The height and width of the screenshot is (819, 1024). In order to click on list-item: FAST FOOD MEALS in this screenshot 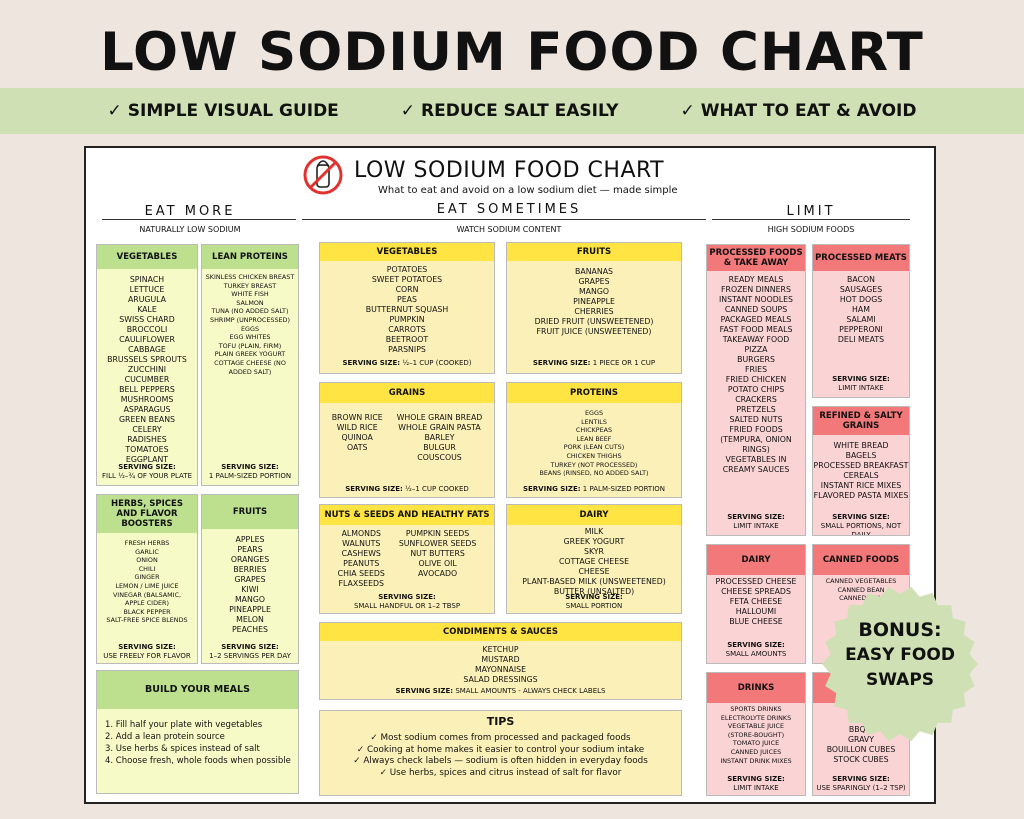, I will do `click(756, 329)`.